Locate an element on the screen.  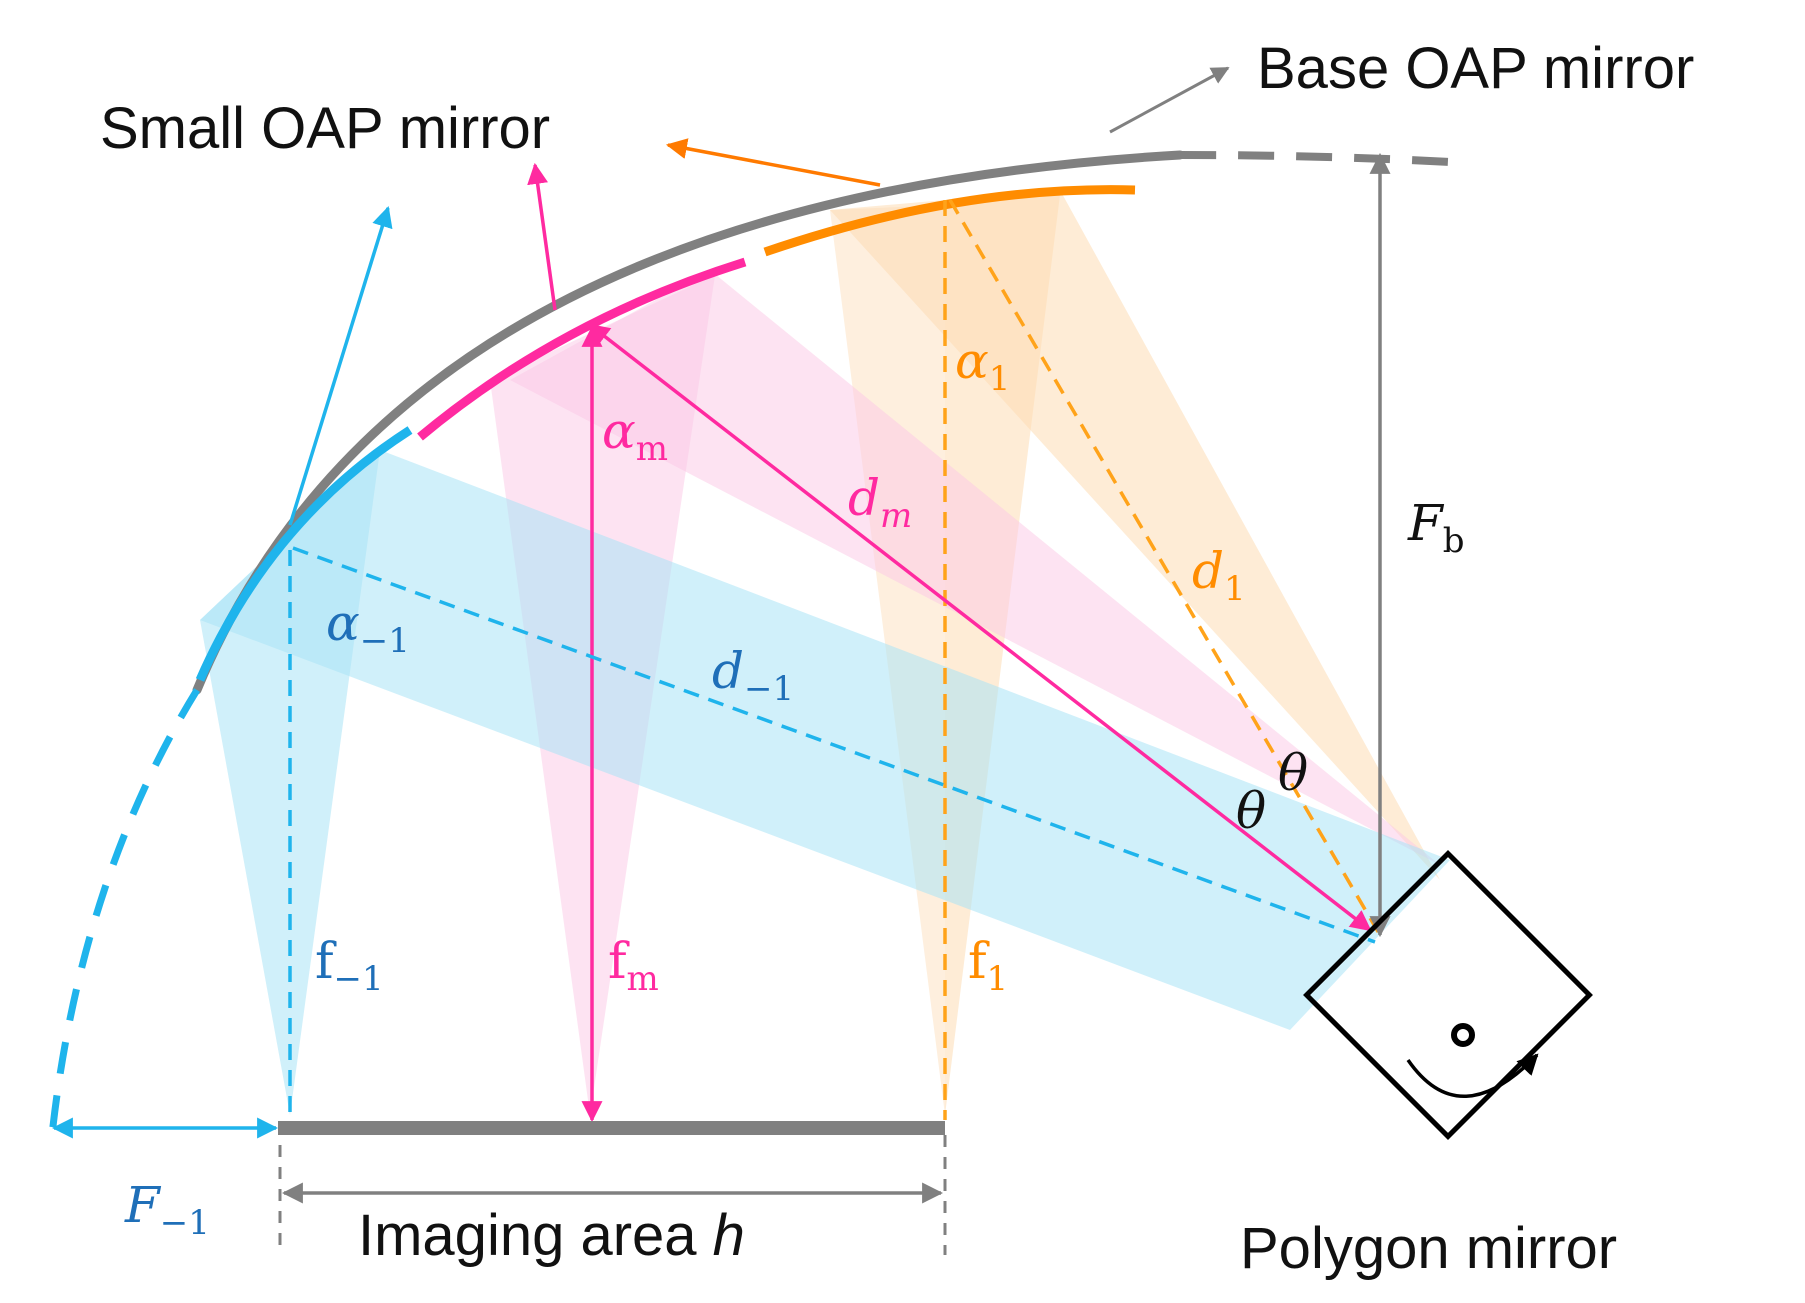
label-small-oap: Small OAP mirror is located at coordinates (325, 128).